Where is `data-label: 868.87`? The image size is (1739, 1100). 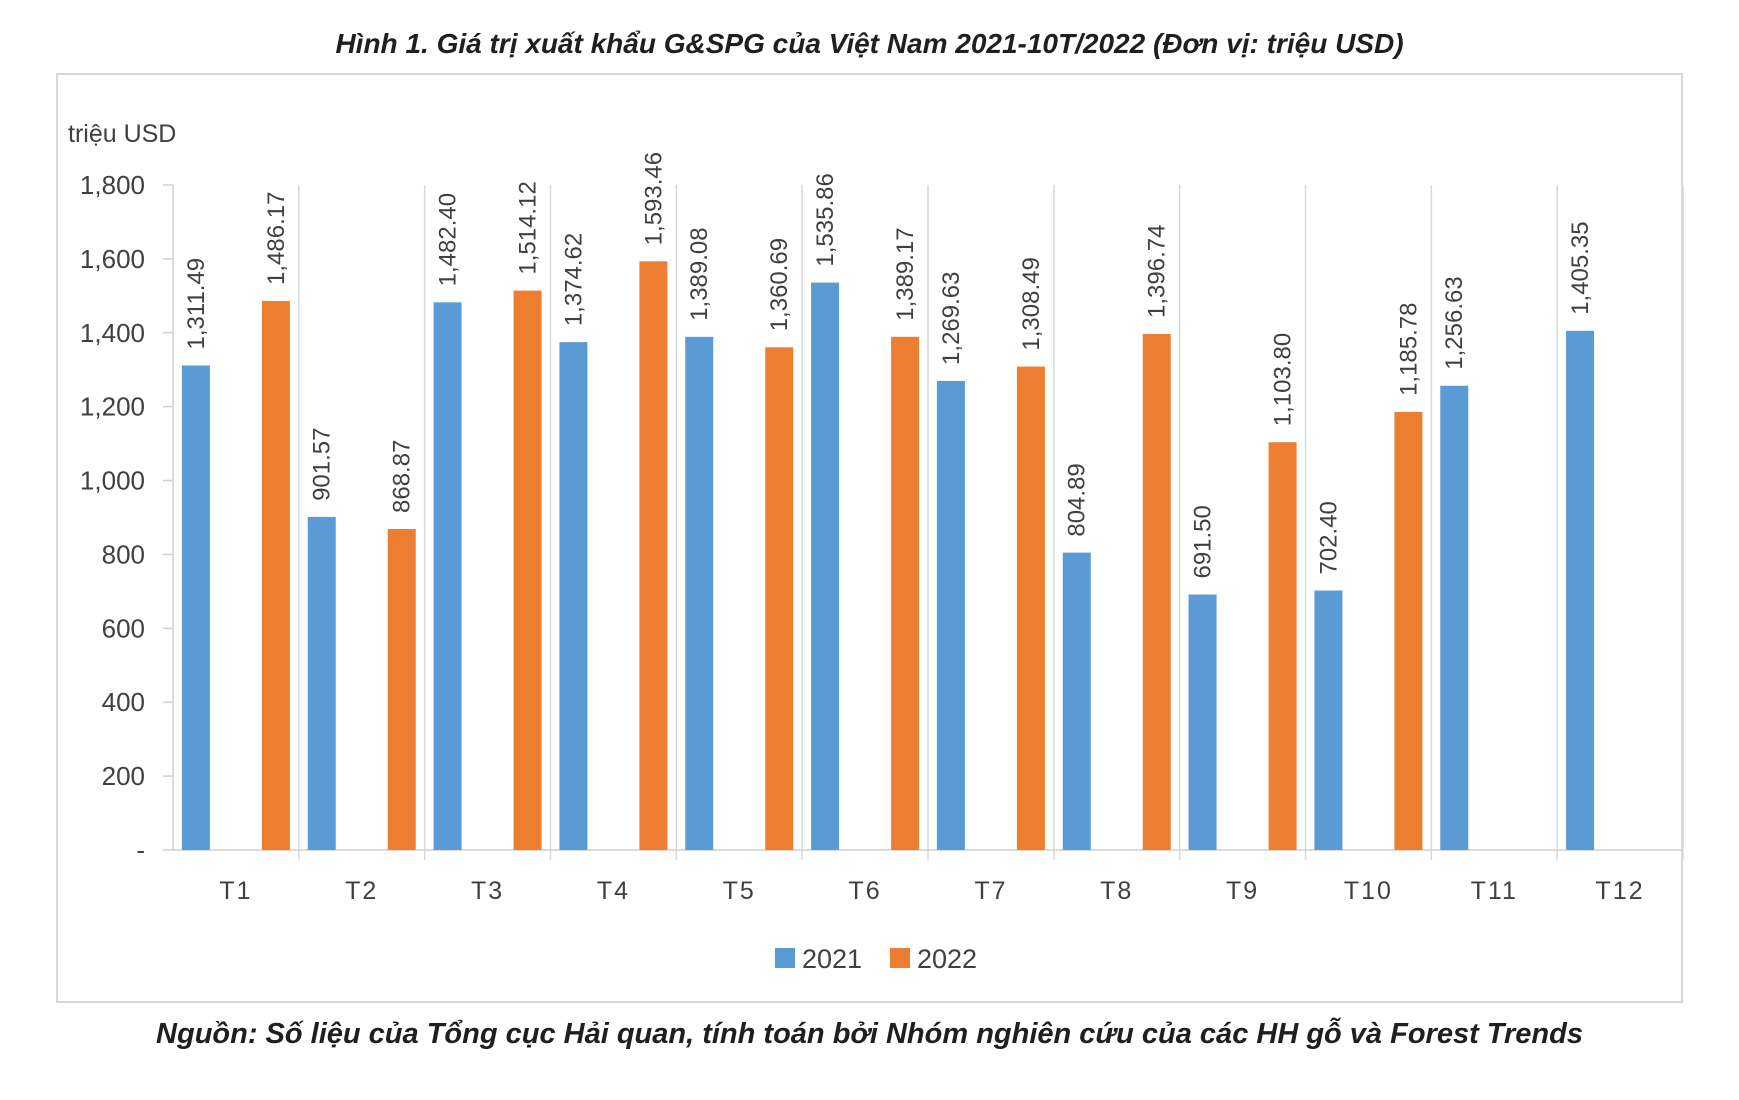
data-label: 868.87 is located at coordinates (402, 476).